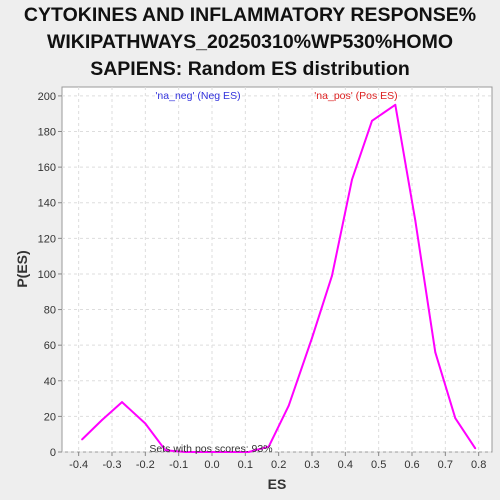 This screenshot has width=500, height=500. What do you see at coordinates (22, 268) in the screenshot?
I see `y-axis-title: P(ES)` at bounding box center [22, 268].